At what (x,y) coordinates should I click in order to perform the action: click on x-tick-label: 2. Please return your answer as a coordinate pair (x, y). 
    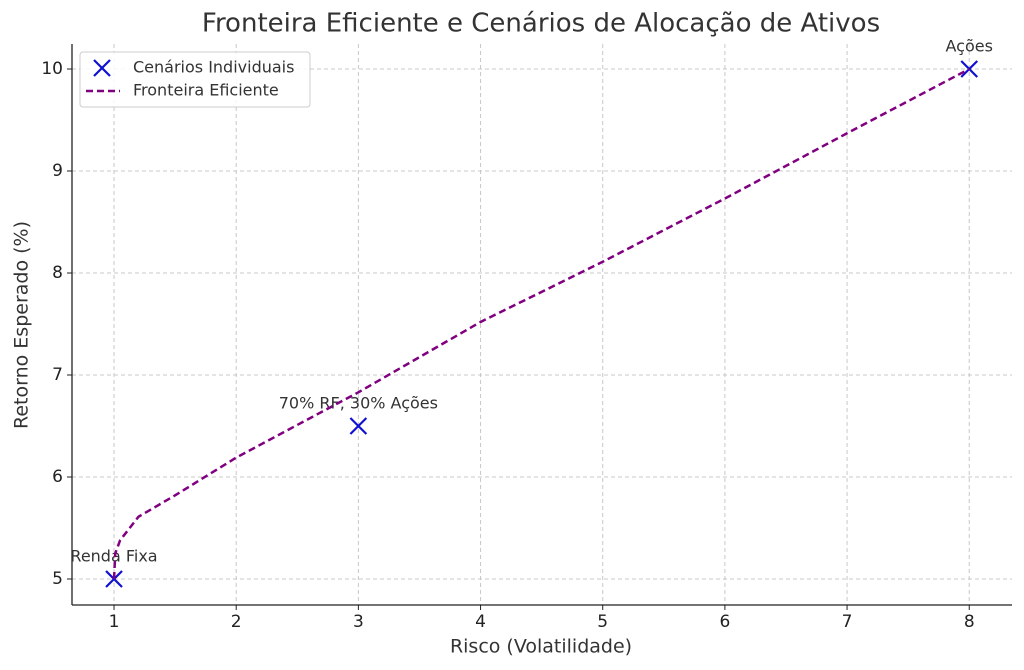
    Looking at the image, I should click on (236, 622).